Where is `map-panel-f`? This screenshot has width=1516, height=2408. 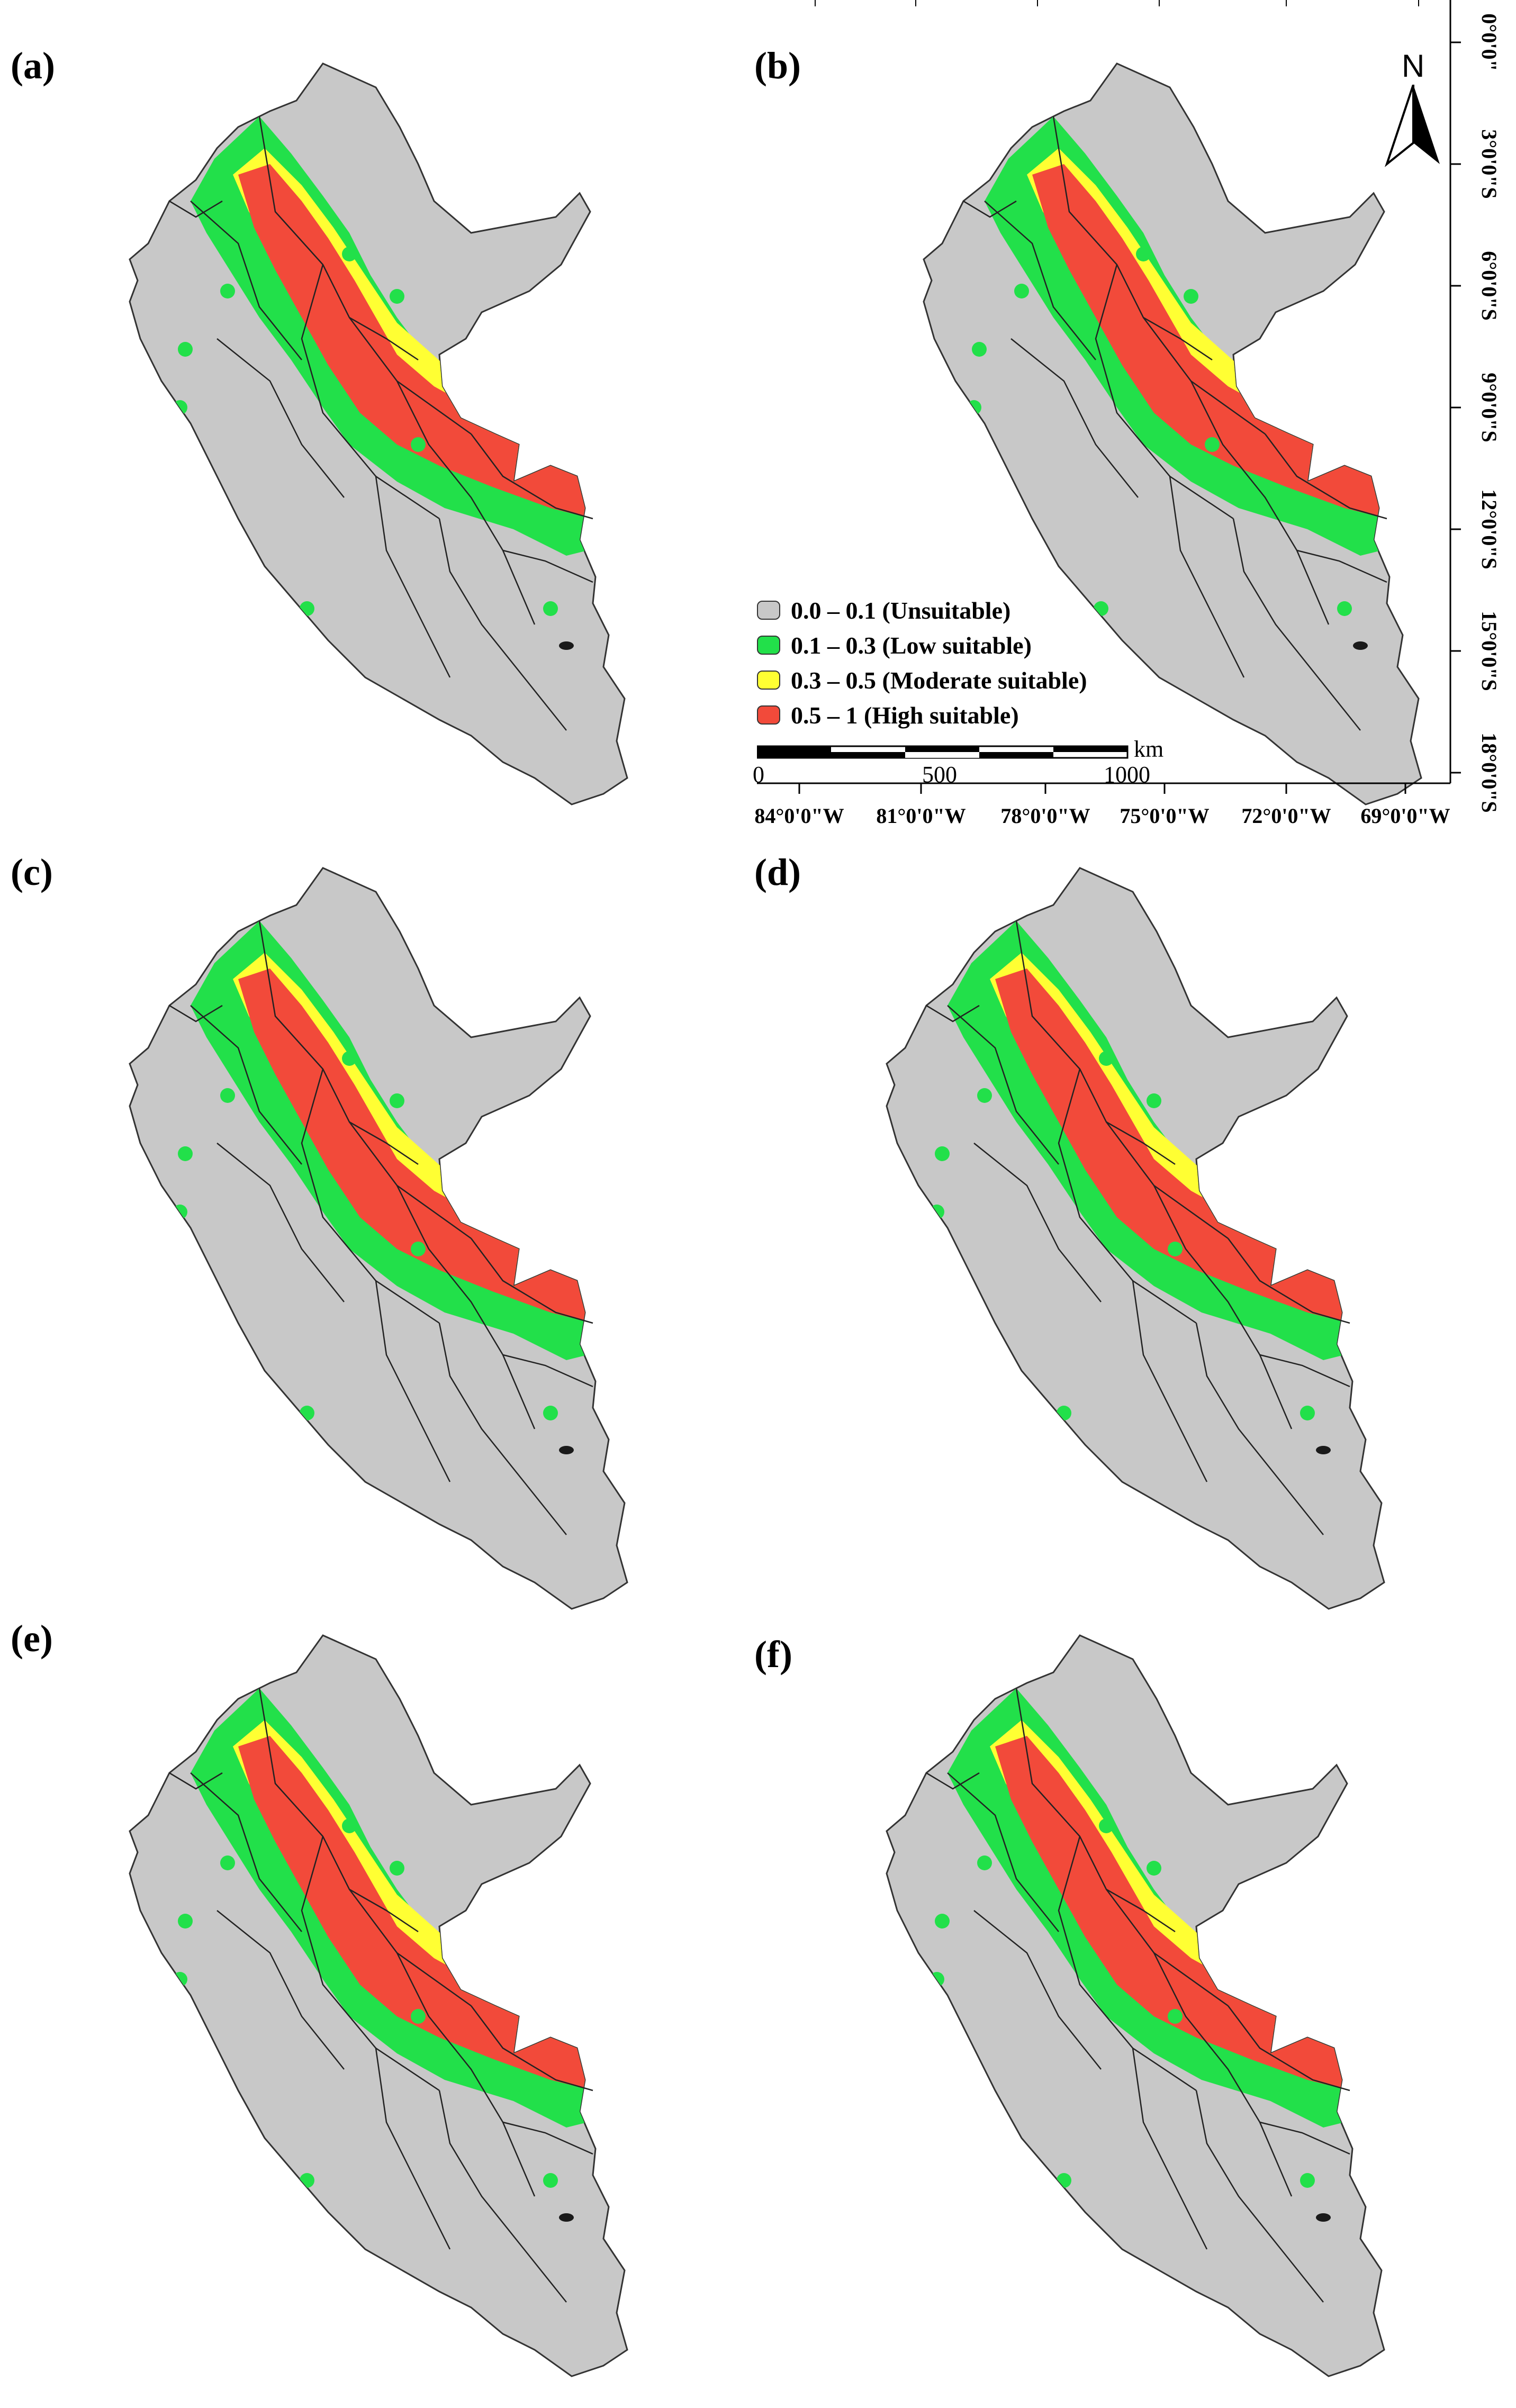 map-panel-f is located at coordinates (1143, 2011).